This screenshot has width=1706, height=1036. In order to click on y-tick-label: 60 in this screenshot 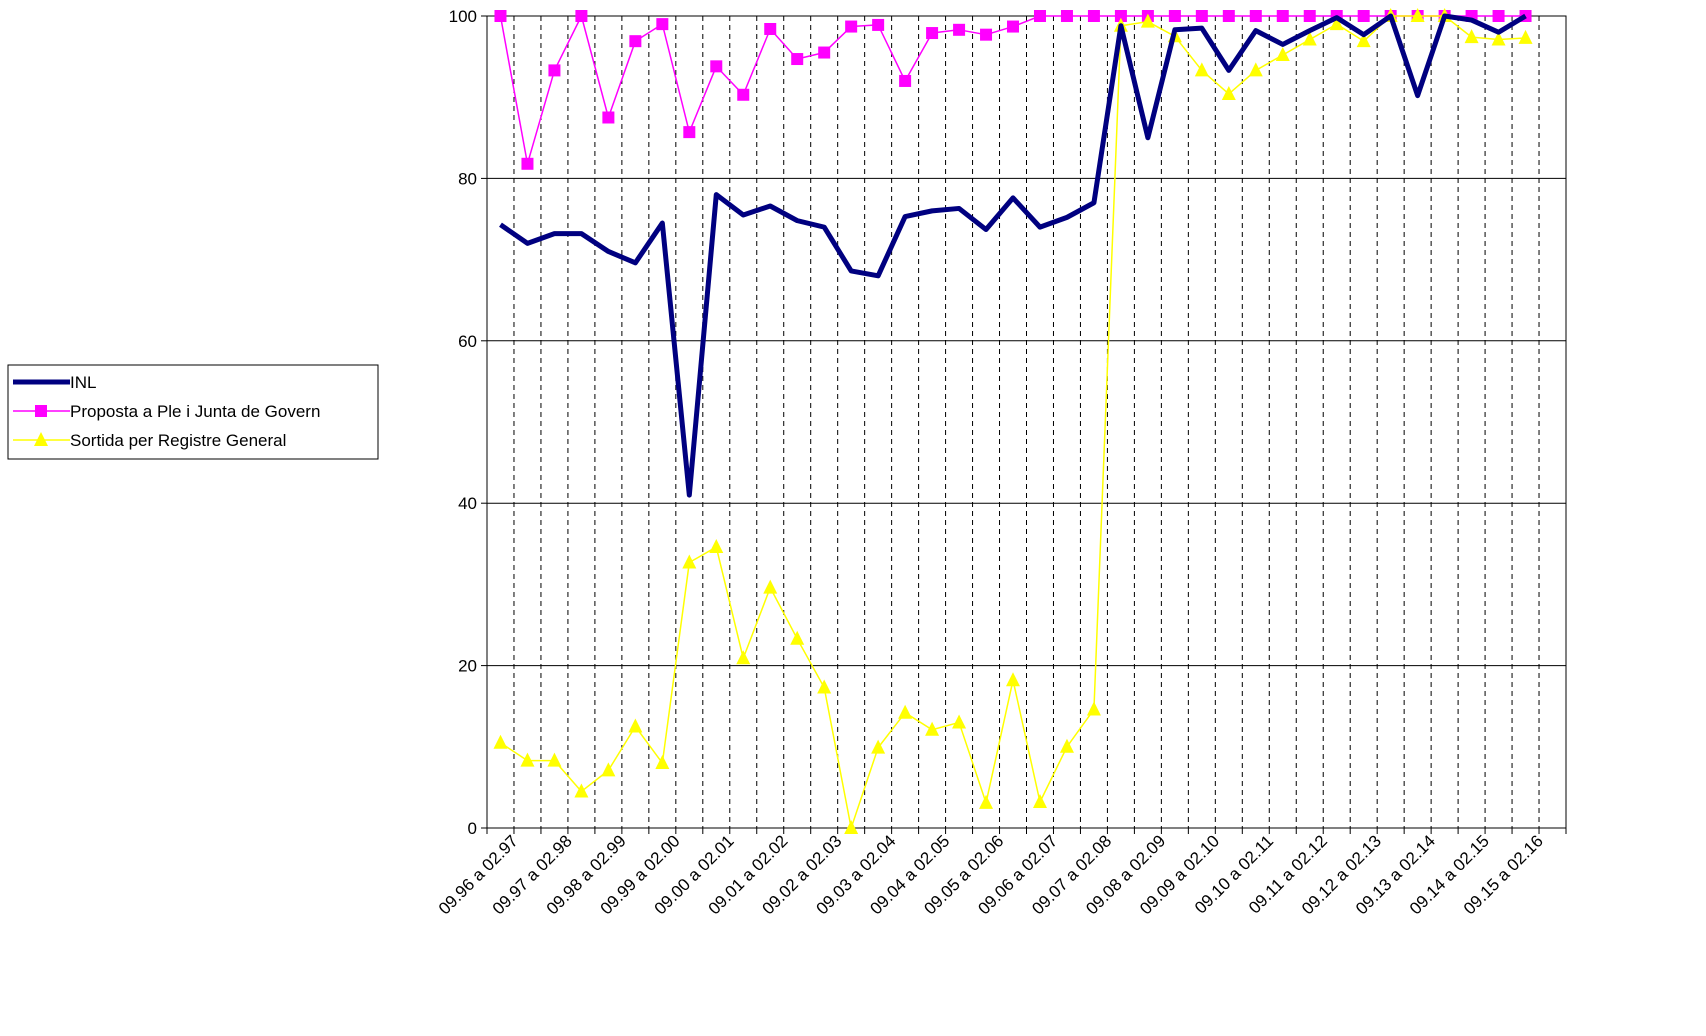, I will do `click(467, 341)`.